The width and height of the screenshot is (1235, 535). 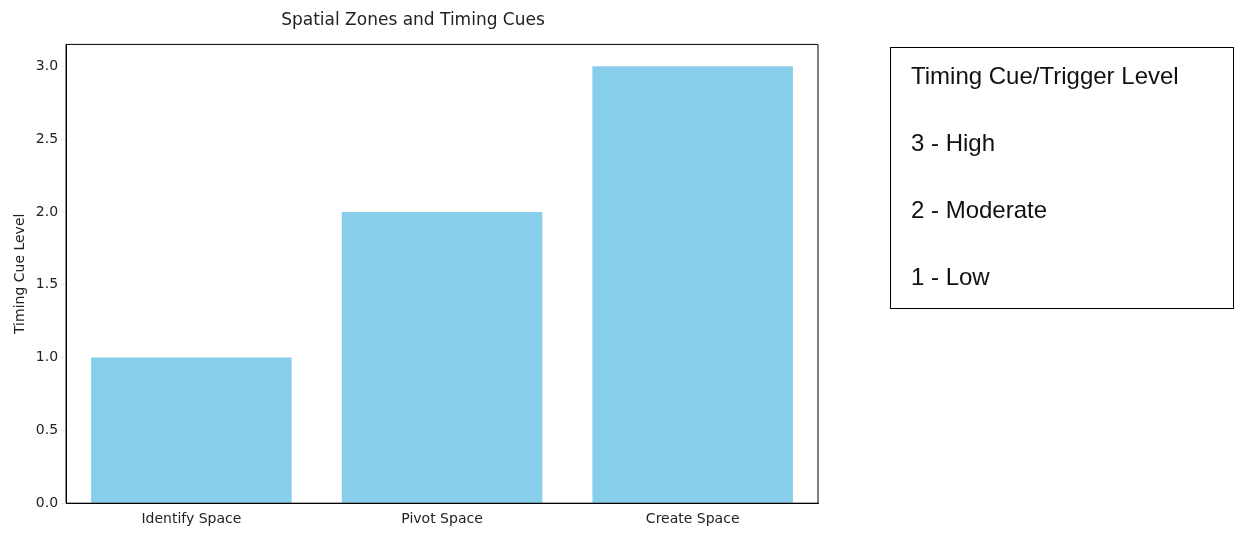 I want to click on y-axis-title: Timing Cue Level, so click(x=19, y=274).